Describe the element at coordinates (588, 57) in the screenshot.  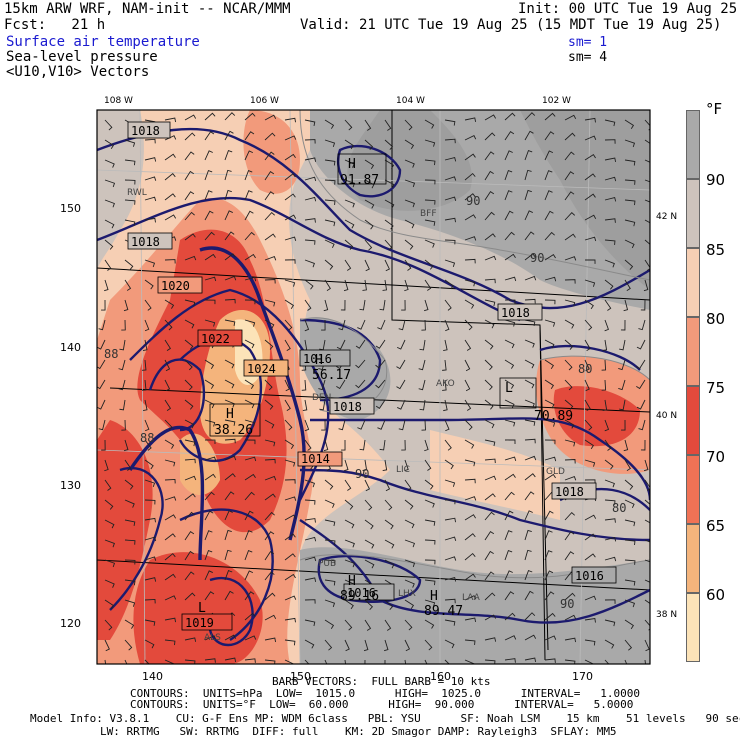
I see `field-pressure-sm: sm= 4` at that location.